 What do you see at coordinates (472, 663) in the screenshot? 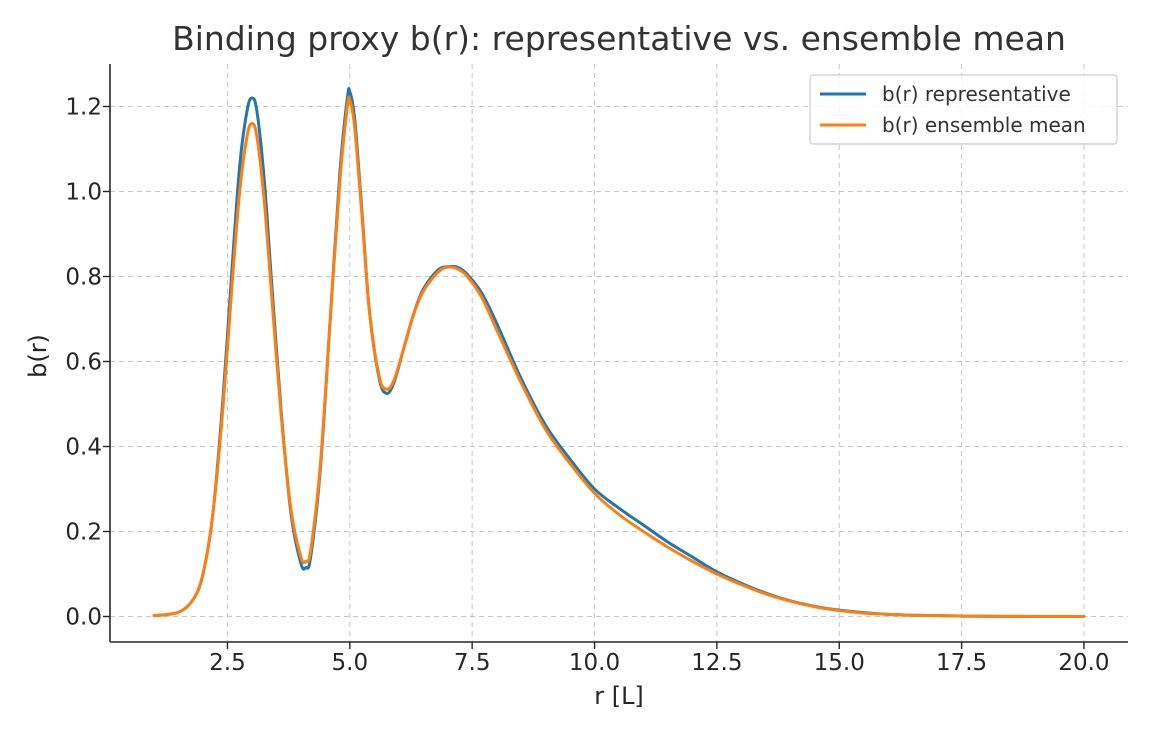
I see `x-tick-label: 7.5` at bounding box center [472, 663].